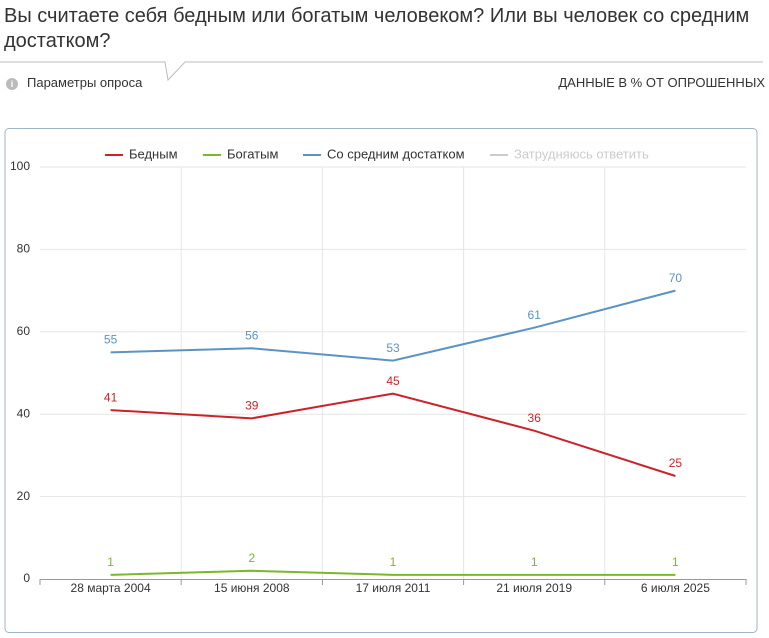 This screenshot has width=769, height=638. I want to click on data-label: 41, so click(111, 397).